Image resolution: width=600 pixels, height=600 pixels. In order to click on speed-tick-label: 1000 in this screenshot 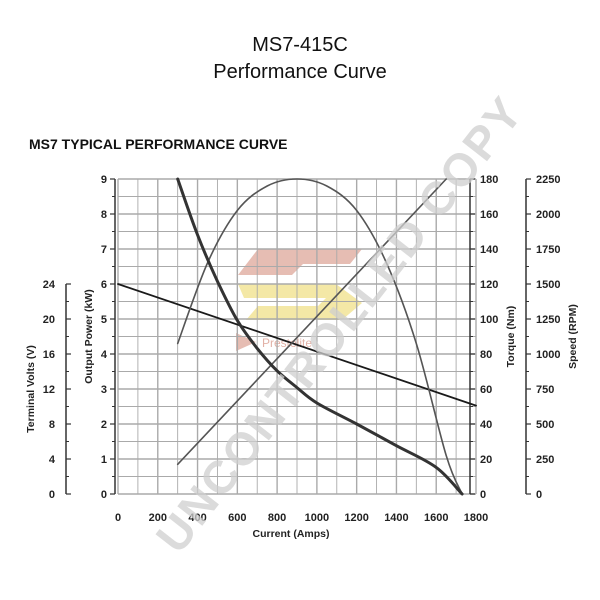, I will do `click(548, 355)`.